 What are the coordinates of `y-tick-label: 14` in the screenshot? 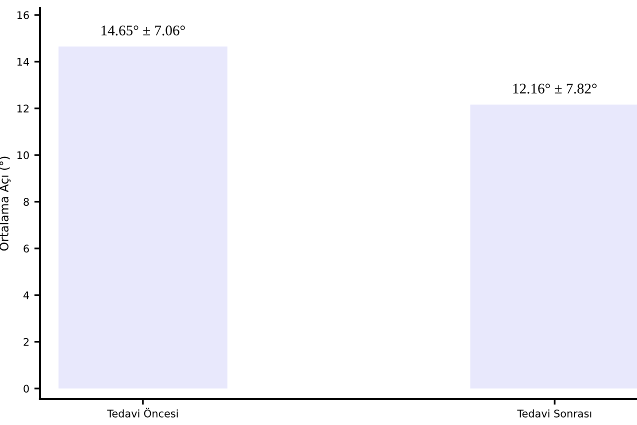 It's located at (23, 62).